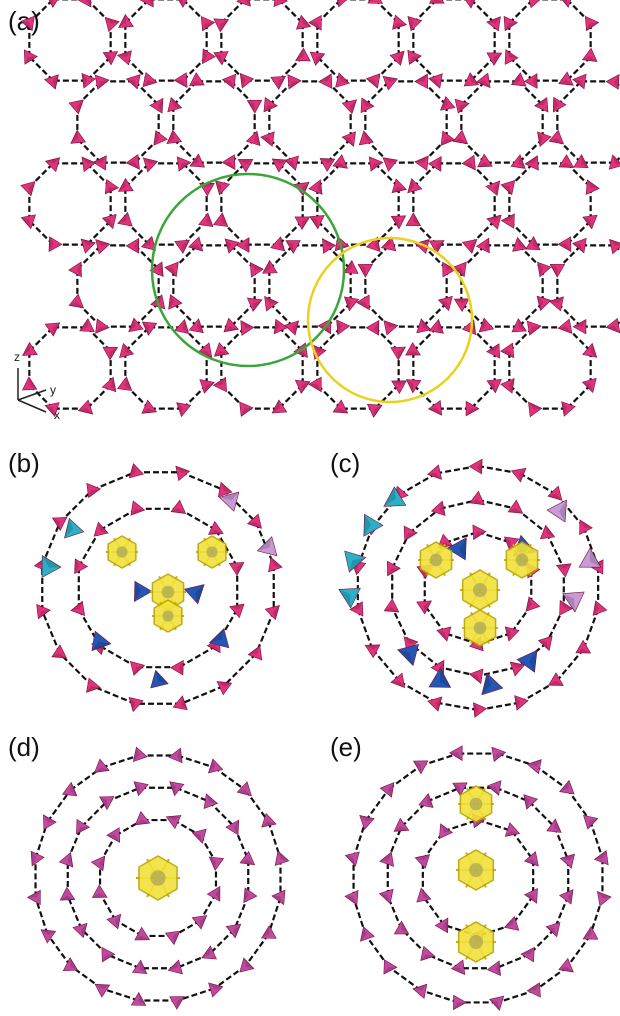  What do you see at coordinates (196, 761) in the screenshot?
I see `outer-ring-d-linker` at bounding box center [196, 761].